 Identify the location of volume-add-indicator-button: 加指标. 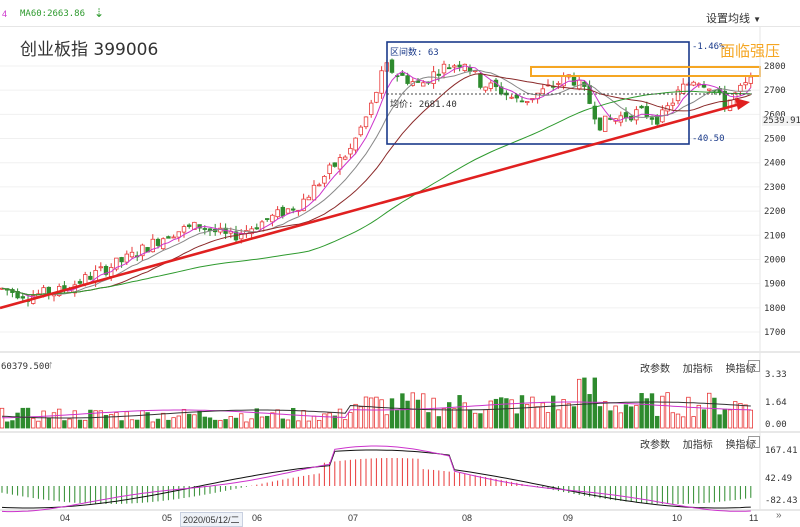
(697, 369).